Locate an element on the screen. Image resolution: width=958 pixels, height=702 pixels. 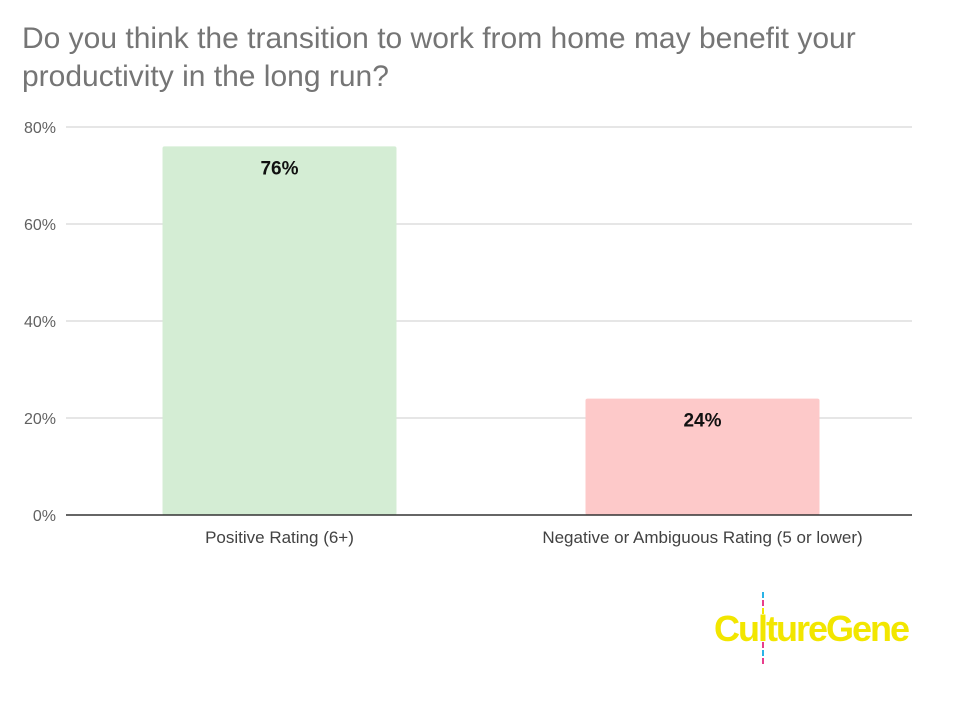
y-tick-label: 20% is located at coordinates (40, 419).